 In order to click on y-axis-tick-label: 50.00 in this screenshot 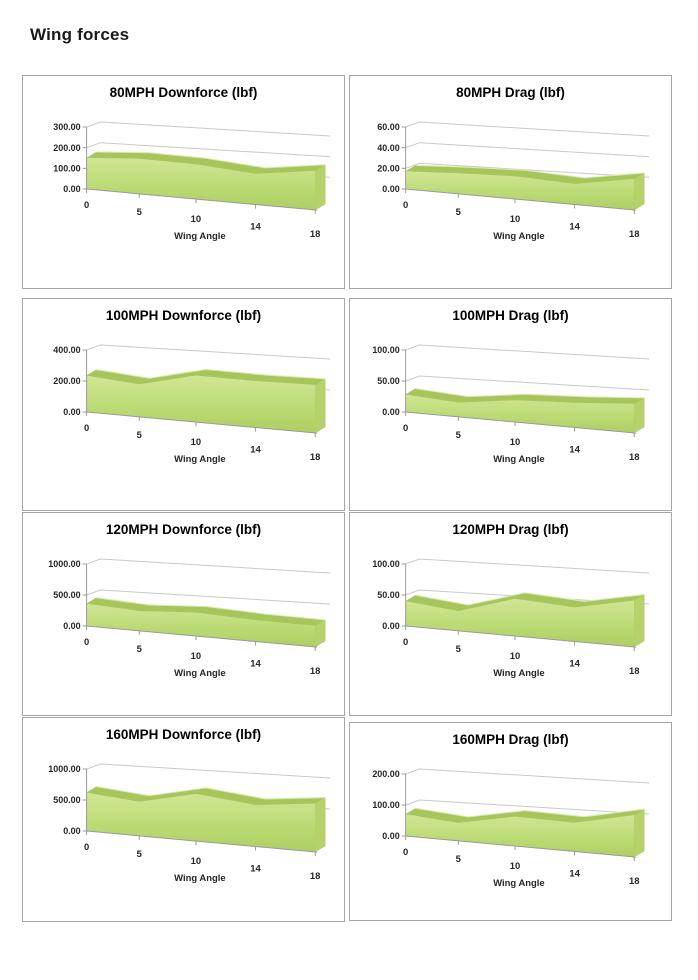, I will do `click(388, 595)`.